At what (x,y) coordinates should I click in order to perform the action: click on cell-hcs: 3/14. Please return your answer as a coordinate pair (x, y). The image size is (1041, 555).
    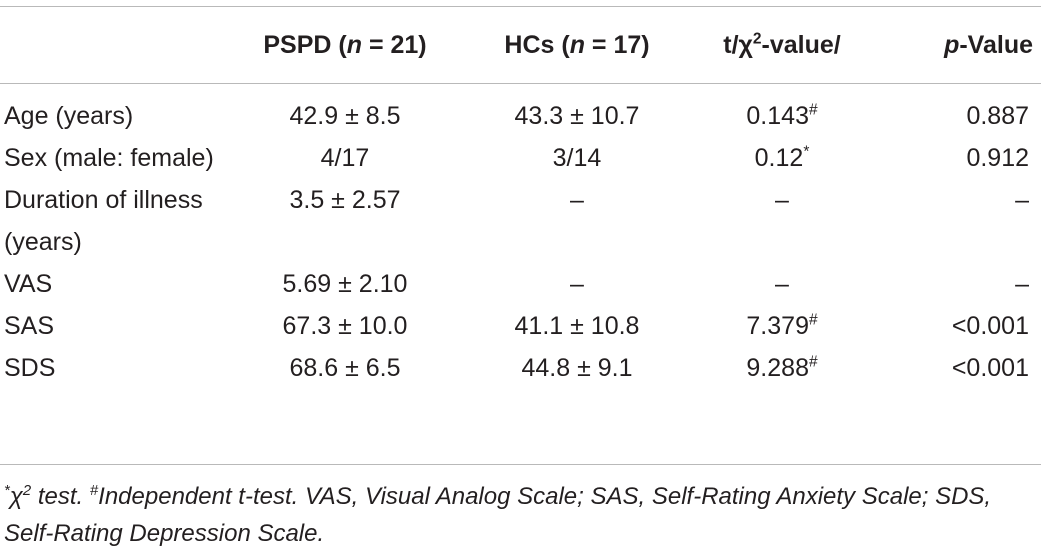
    Looking at the image, I should click on (577, 158).